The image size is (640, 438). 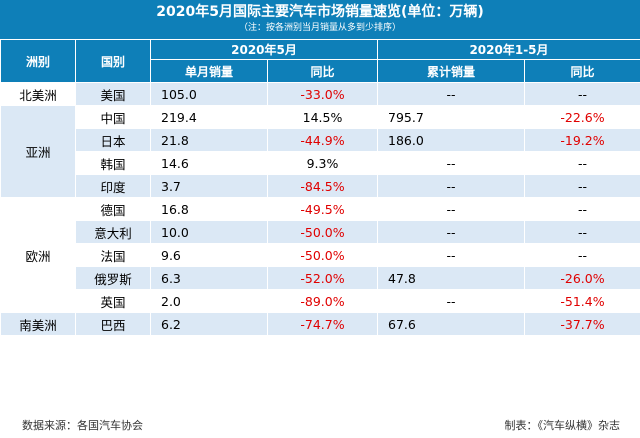 What do you see at coordinates (320, 12) in the screenshot?
I see `page-title: 2020年5月国际主要汽车市场销量速览(单位：万辆)` at bounding box center [320, 12].